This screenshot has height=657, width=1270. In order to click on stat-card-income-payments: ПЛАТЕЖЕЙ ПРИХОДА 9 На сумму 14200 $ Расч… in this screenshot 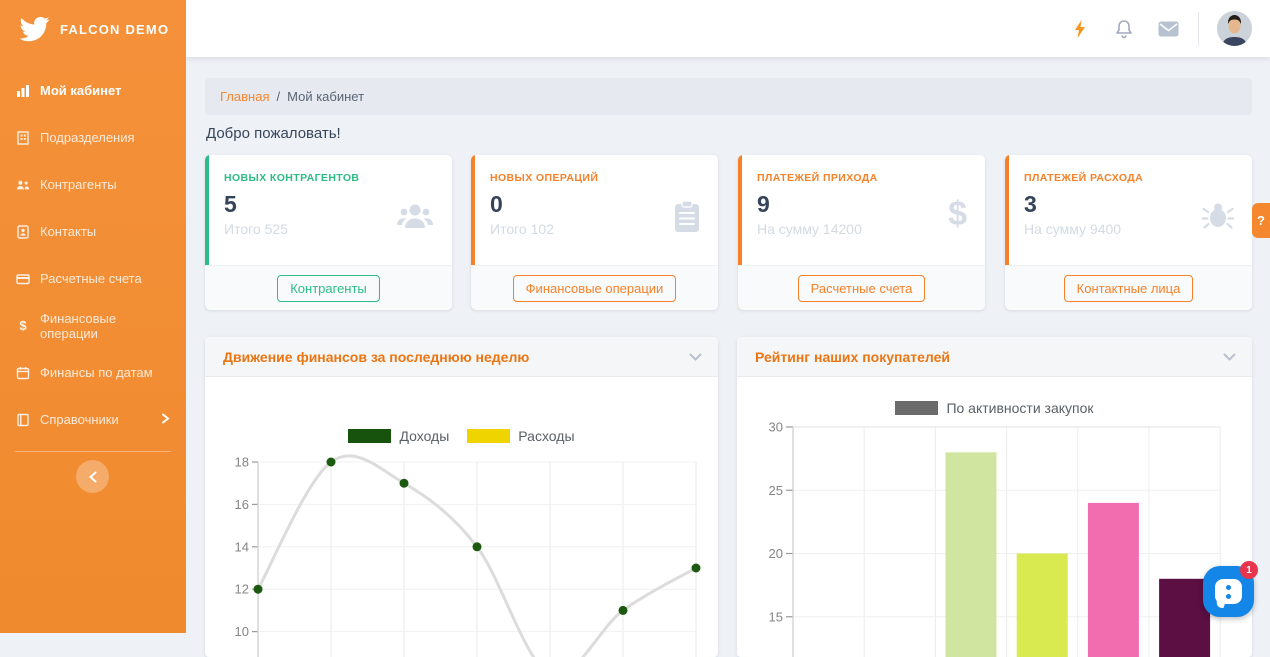, I will do `click(861, 232)`.